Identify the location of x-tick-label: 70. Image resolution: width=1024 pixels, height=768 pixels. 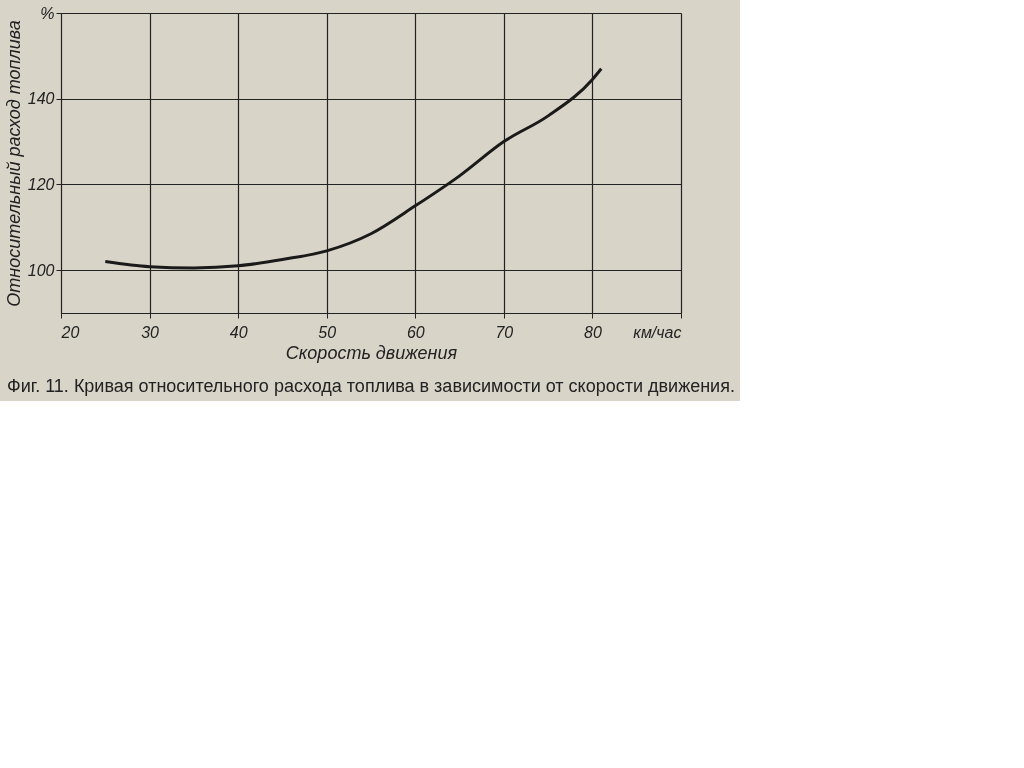
(504, 332).